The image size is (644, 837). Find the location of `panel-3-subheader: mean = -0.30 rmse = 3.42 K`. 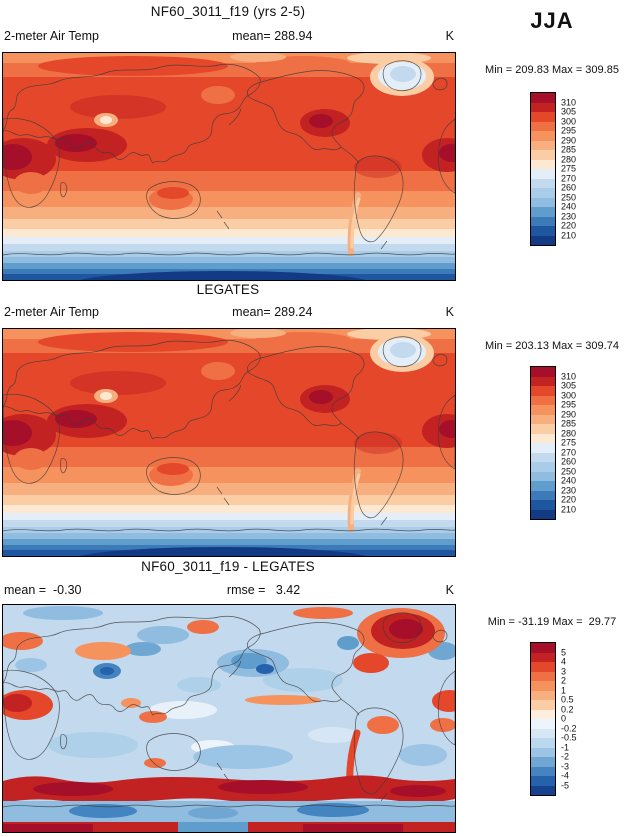

panel-3-subheader: mean = -0.30 rmse = 3.42 K is located at coordinates (229, 590).